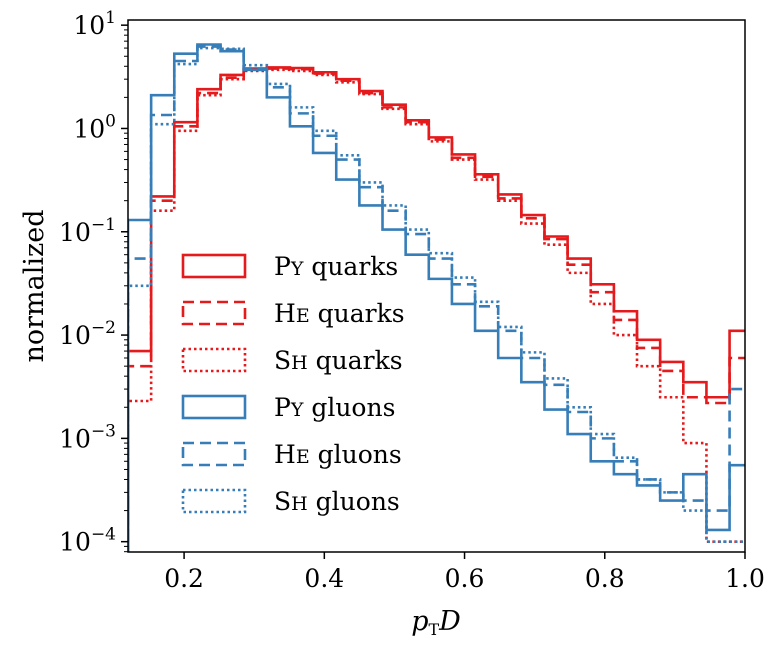 The height and width of the screenshot is (648, 780). Describe the element at coordinates (94, 24) in the screenshot. I see `y-tick-label: 10¹` at that location.